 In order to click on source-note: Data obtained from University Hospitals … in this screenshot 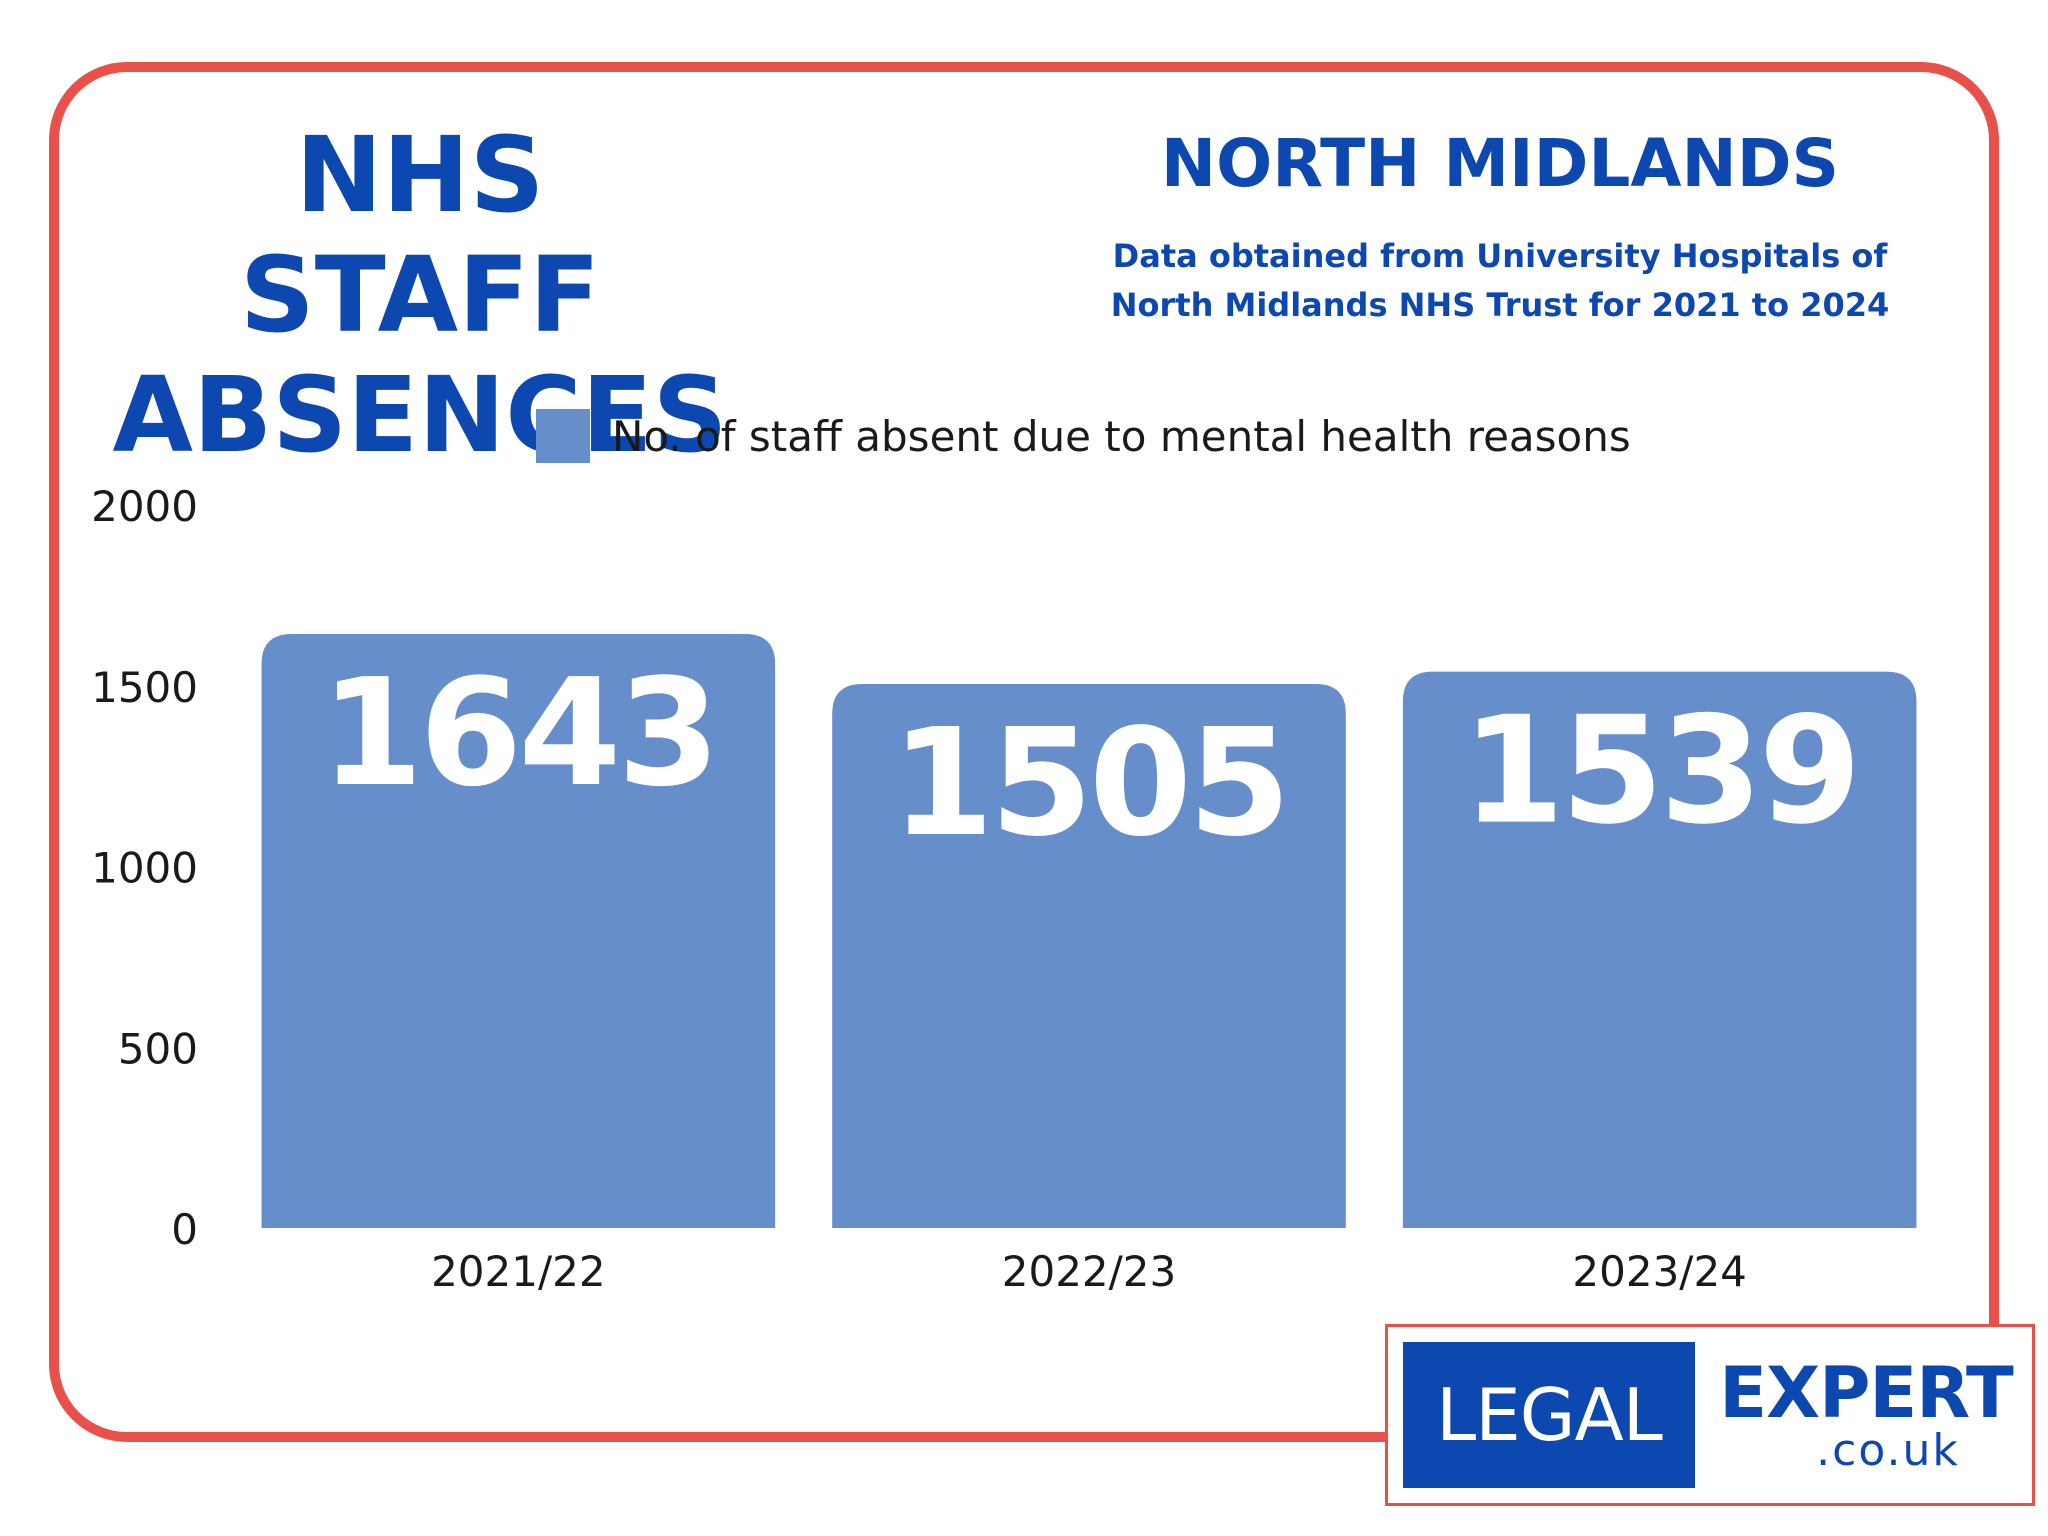, I will do `click(1500, 280)`.